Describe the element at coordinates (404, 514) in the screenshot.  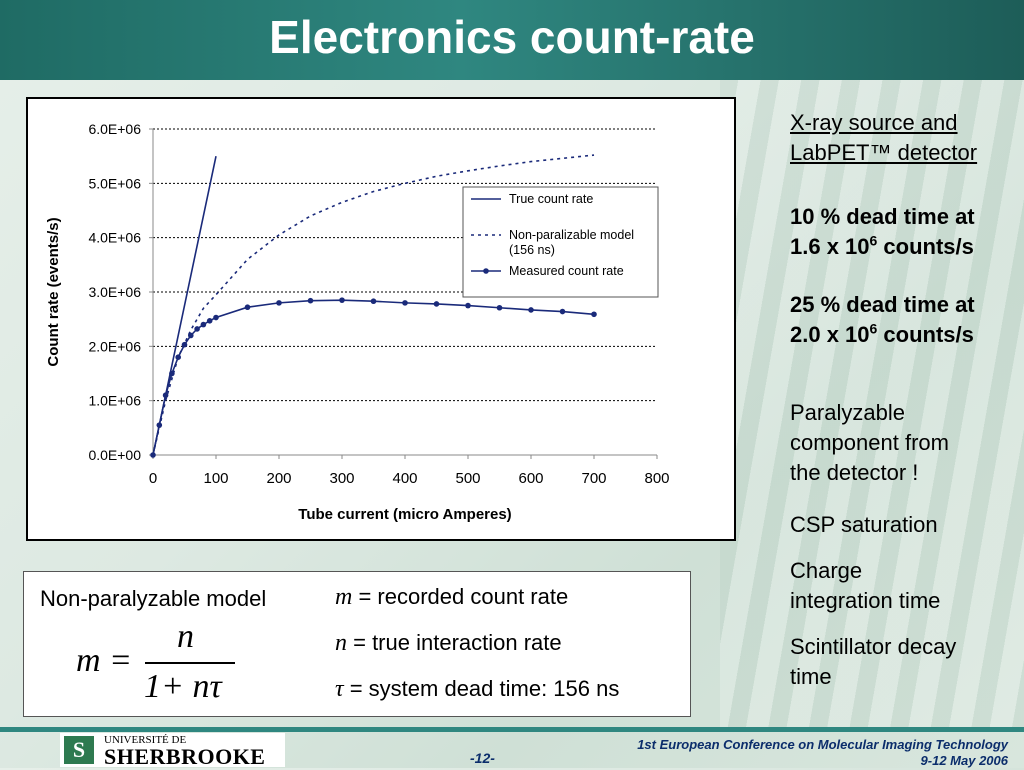
I see `x-axis-label: Tube current (micro Amperes)` at that location.